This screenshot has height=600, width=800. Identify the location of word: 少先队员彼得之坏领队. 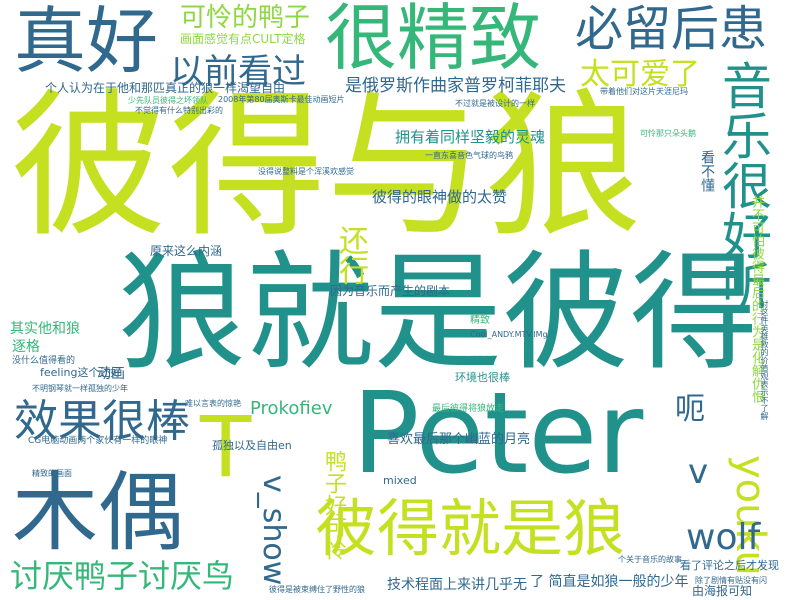
(168, 100).